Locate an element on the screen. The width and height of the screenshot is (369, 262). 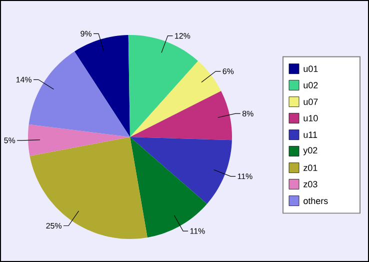
legend-label: u01 is located at coordinates (311, 69).